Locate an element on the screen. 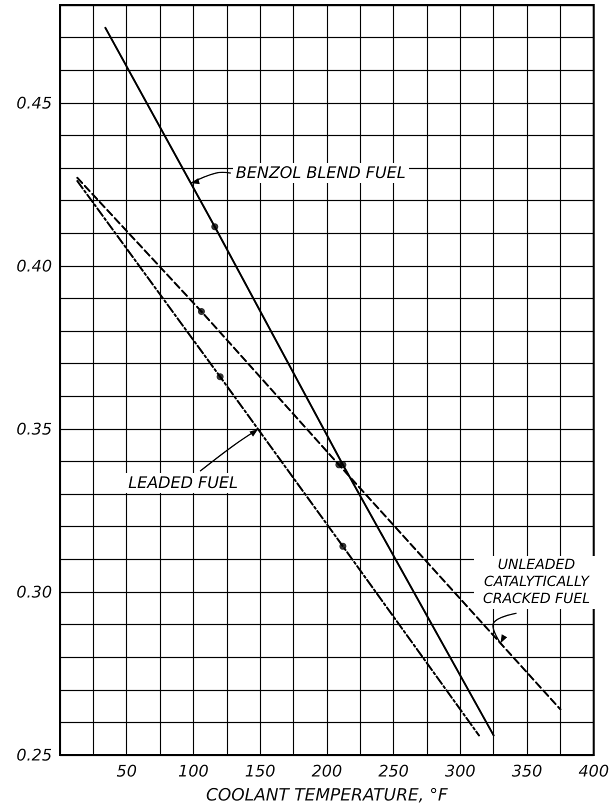 Image resolution: width=612 pixels, height=812 pixels. x-tick-label: 350 is located at coordinates (527, 771).